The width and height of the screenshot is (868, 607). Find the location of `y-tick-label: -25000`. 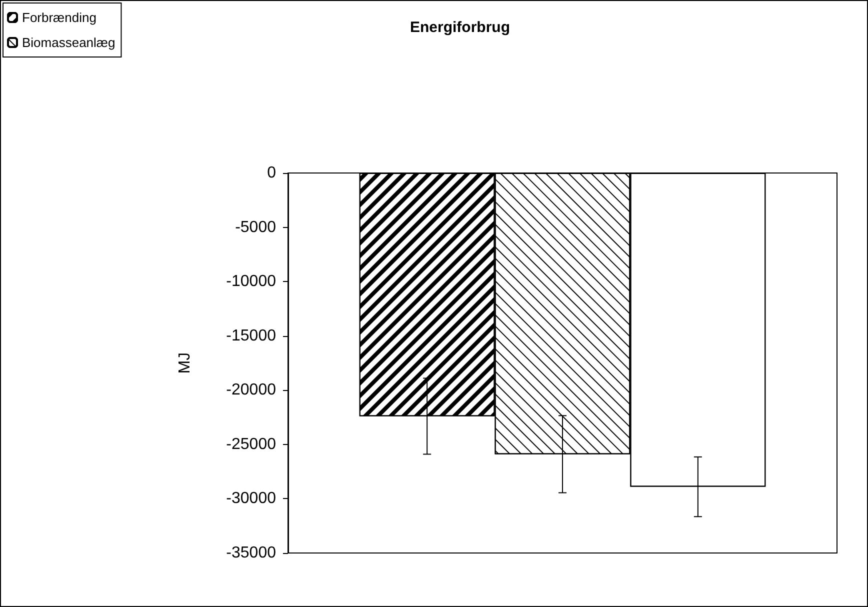

y-tick-label: -25000 is located at coordinates (251, 444).